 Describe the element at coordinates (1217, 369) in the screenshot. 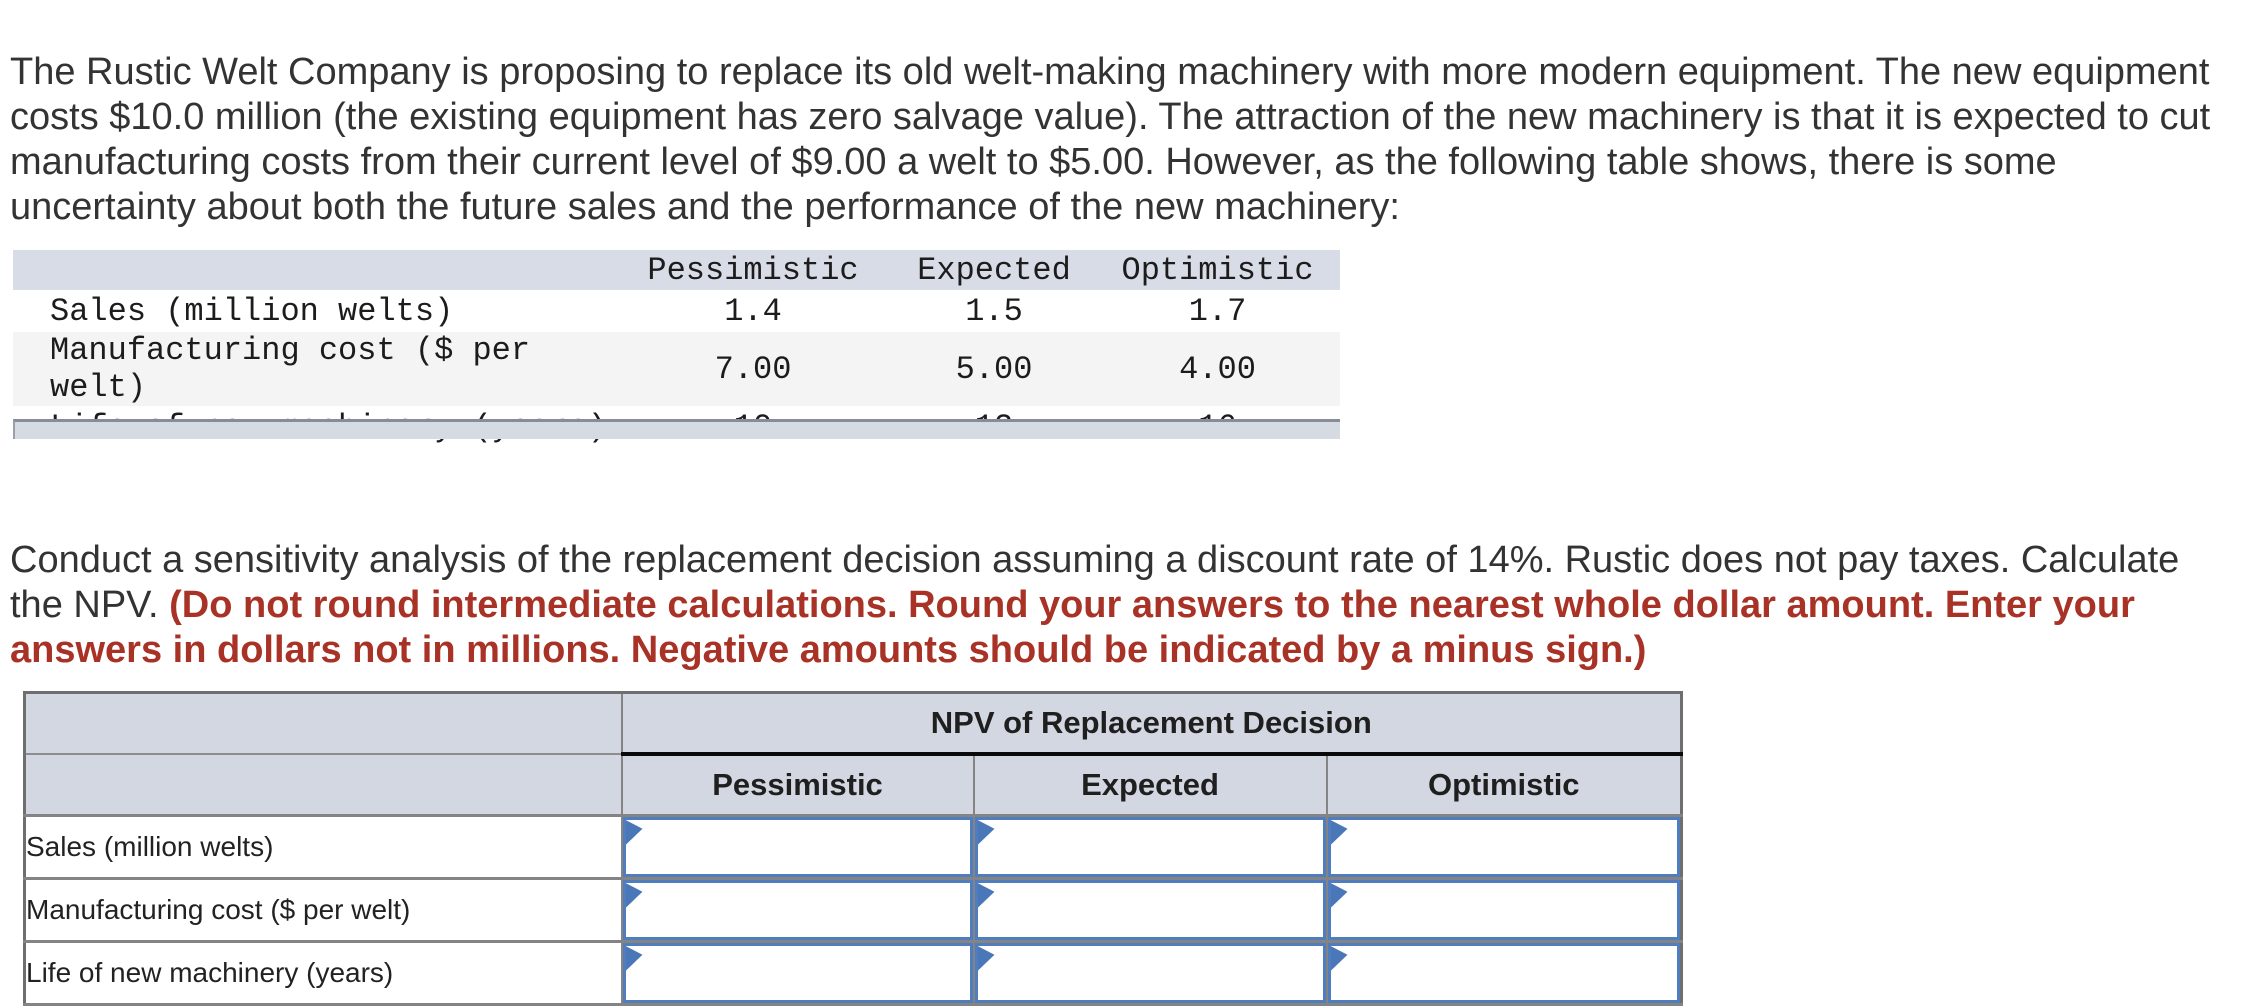

I see `scenario-value: 4.00` at that location.